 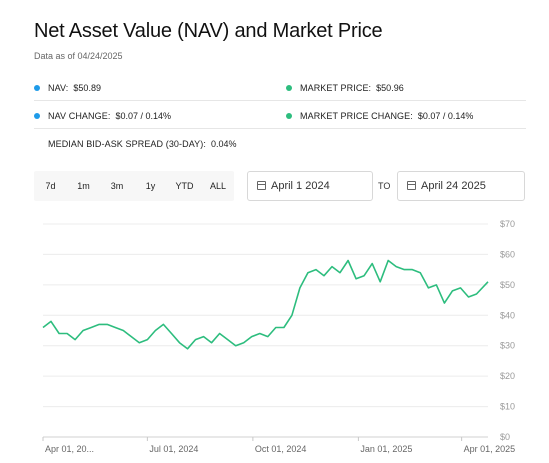 I want to click on y-tick-label: $0, so click(x=505, y=437).